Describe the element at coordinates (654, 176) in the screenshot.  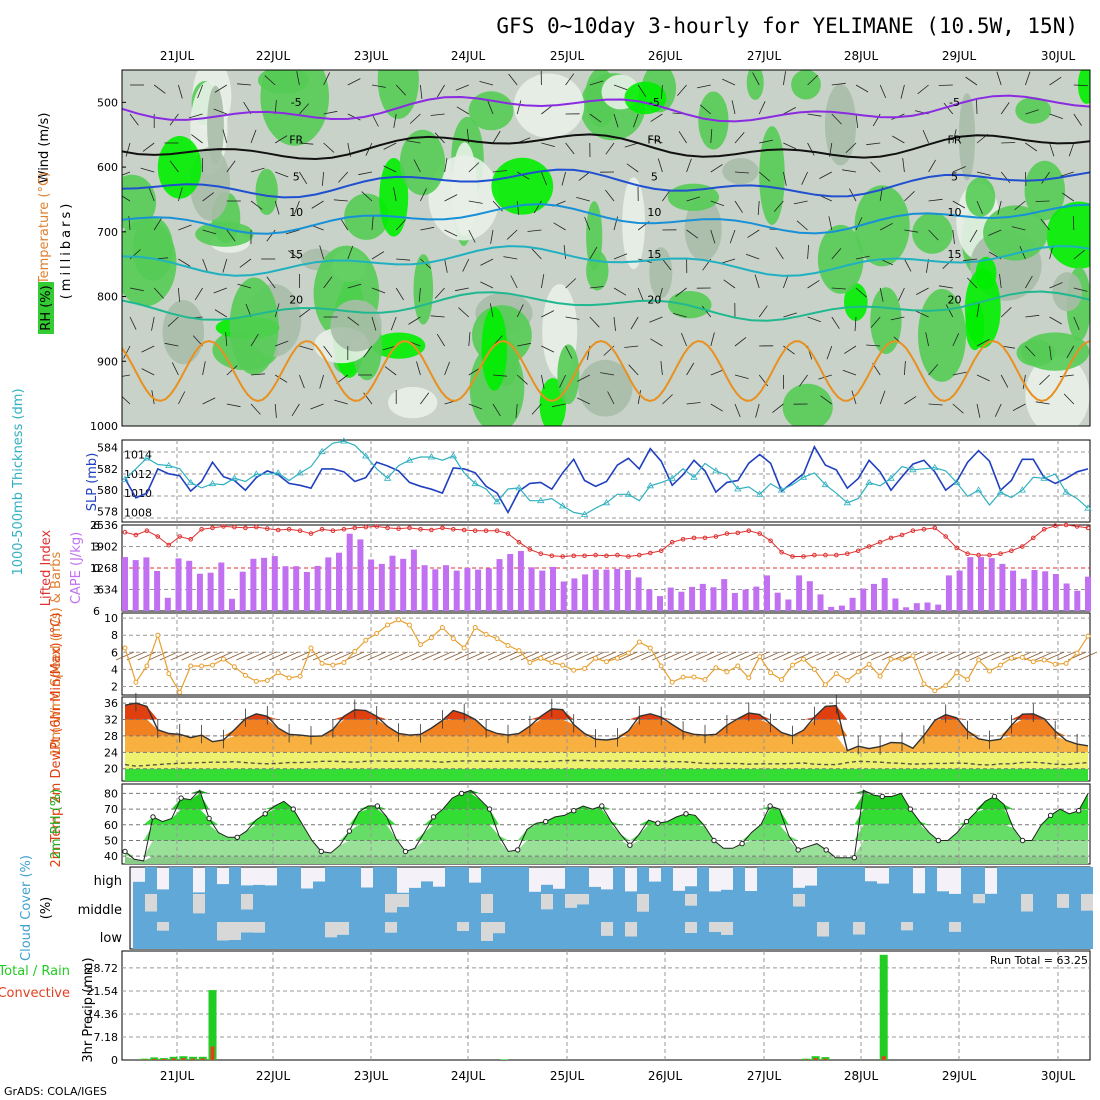
I see `isotherm-label: 5` at that location.